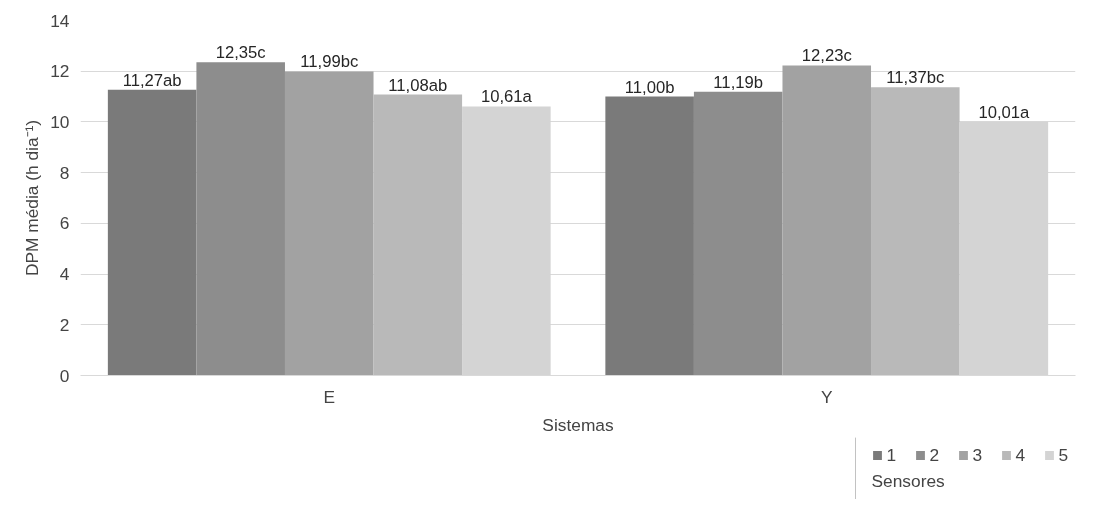 The image size is (1105, 507). I want to click on y-tick-label: 6, so click(64, 223).